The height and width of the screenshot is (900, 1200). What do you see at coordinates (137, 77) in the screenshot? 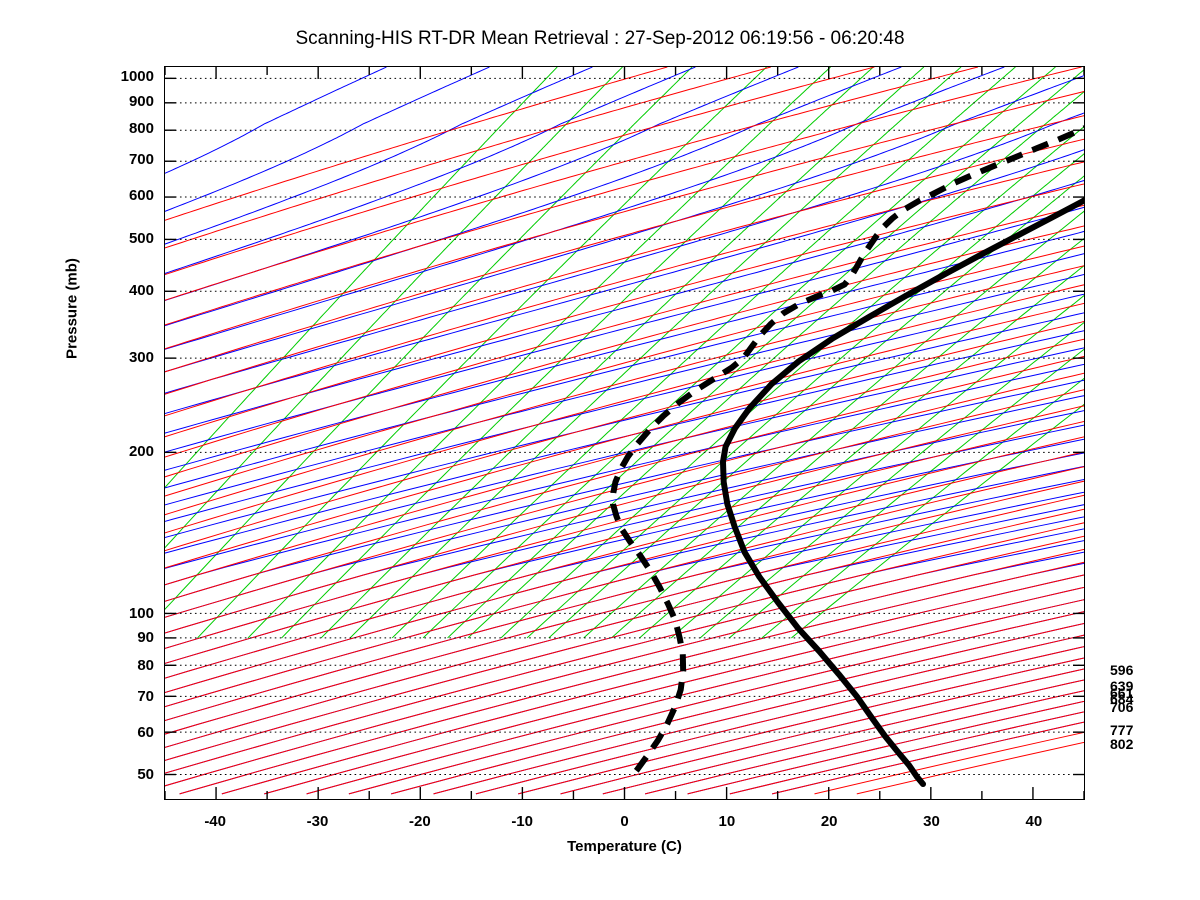
I see `y-tick-label: 1000` at bounding box center [137, 77].